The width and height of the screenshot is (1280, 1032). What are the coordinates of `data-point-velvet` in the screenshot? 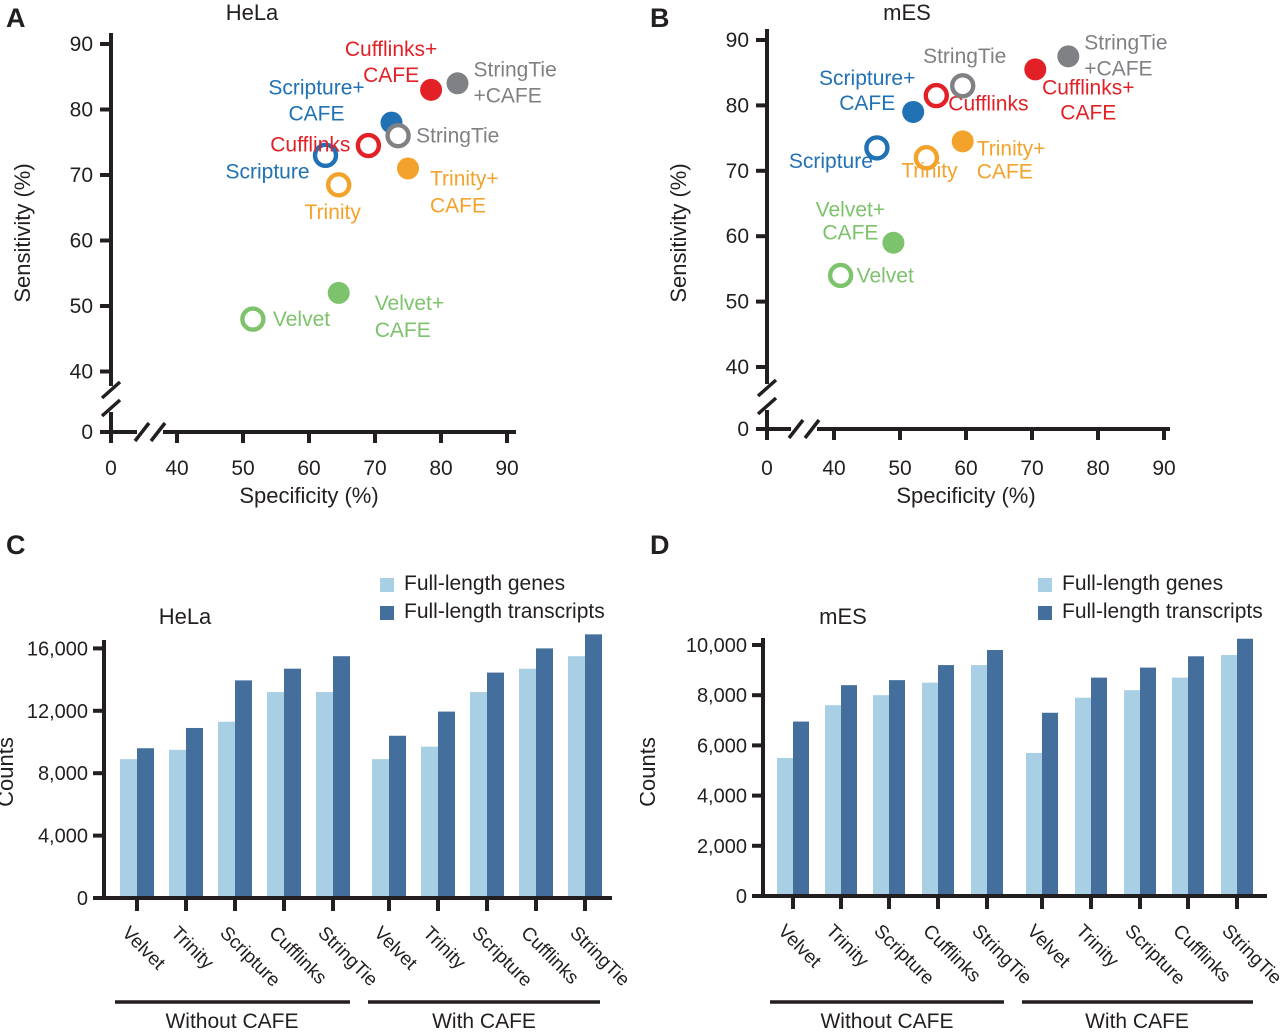 It's located at (253, 319).